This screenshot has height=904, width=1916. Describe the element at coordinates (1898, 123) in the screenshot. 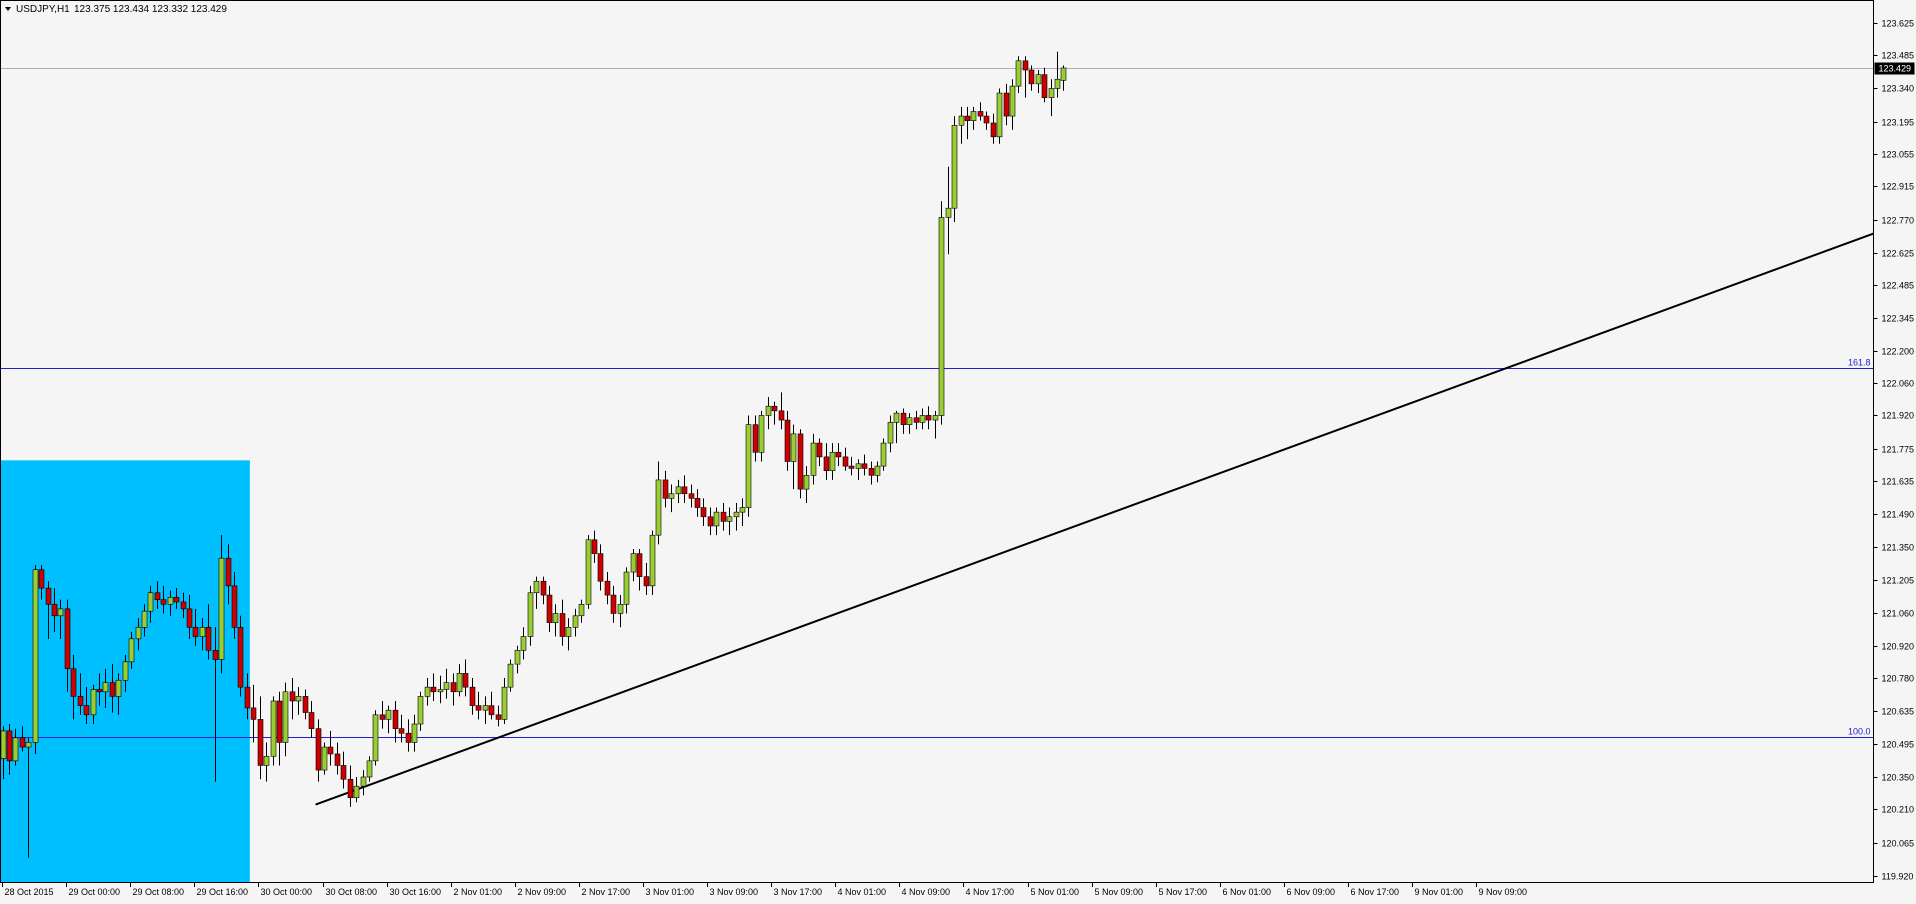

I see `y-tick-label: 123.195` at that location.